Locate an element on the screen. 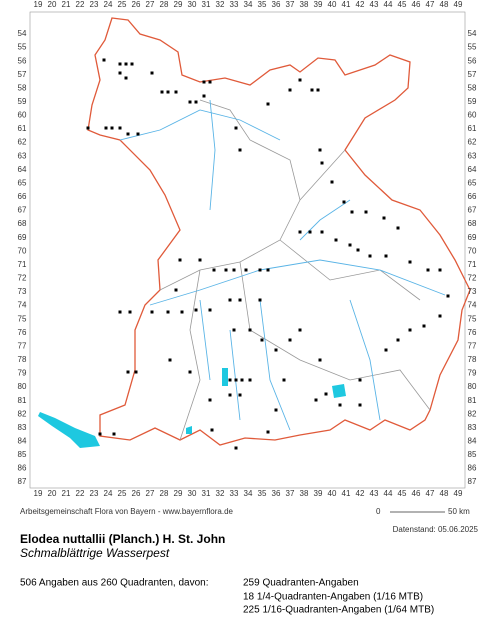  summary-detail: 259 Quadranten-Angaben is located at coordinates (301, 583).